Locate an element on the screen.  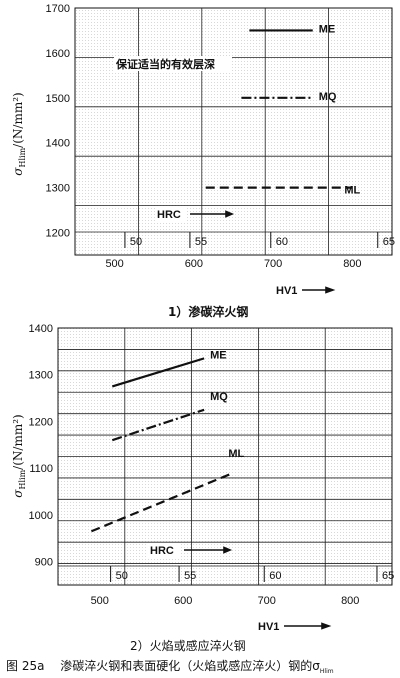
chart-0-annotation-box is located at coordinates (173, 63).